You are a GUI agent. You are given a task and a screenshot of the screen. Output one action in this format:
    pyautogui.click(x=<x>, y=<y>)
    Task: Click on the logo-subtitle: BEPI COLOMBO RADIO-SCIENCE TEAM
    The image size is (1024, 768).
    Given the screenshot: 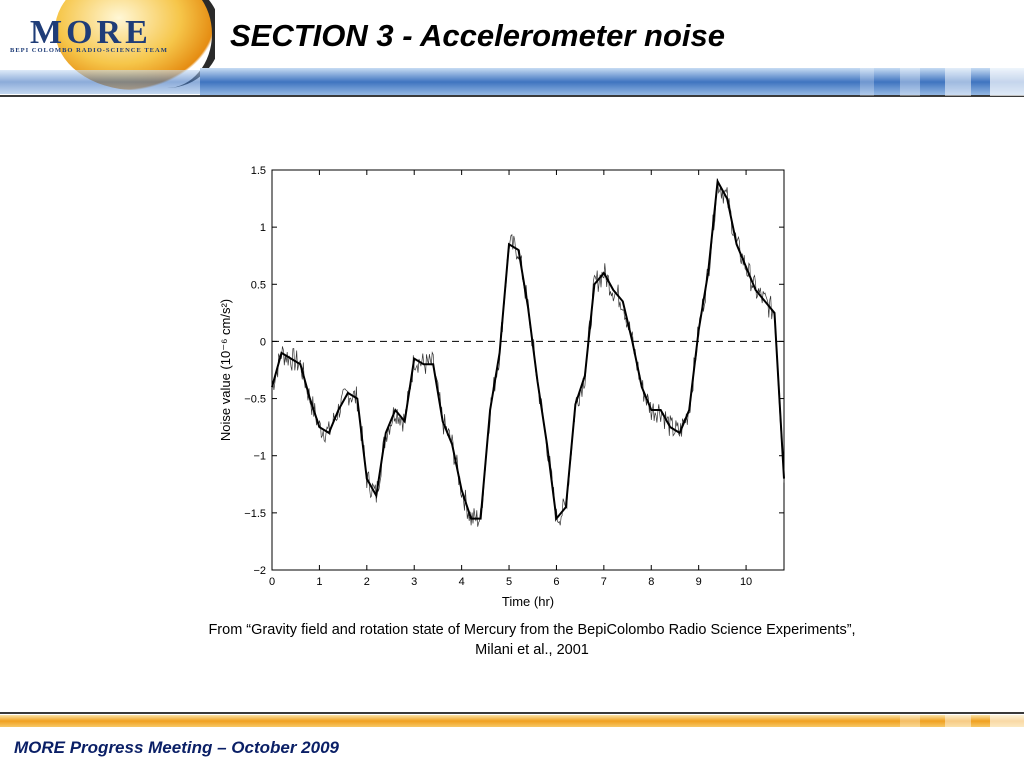 What is the action you would take?
    pyautogui.click(x=89, y=50)
    